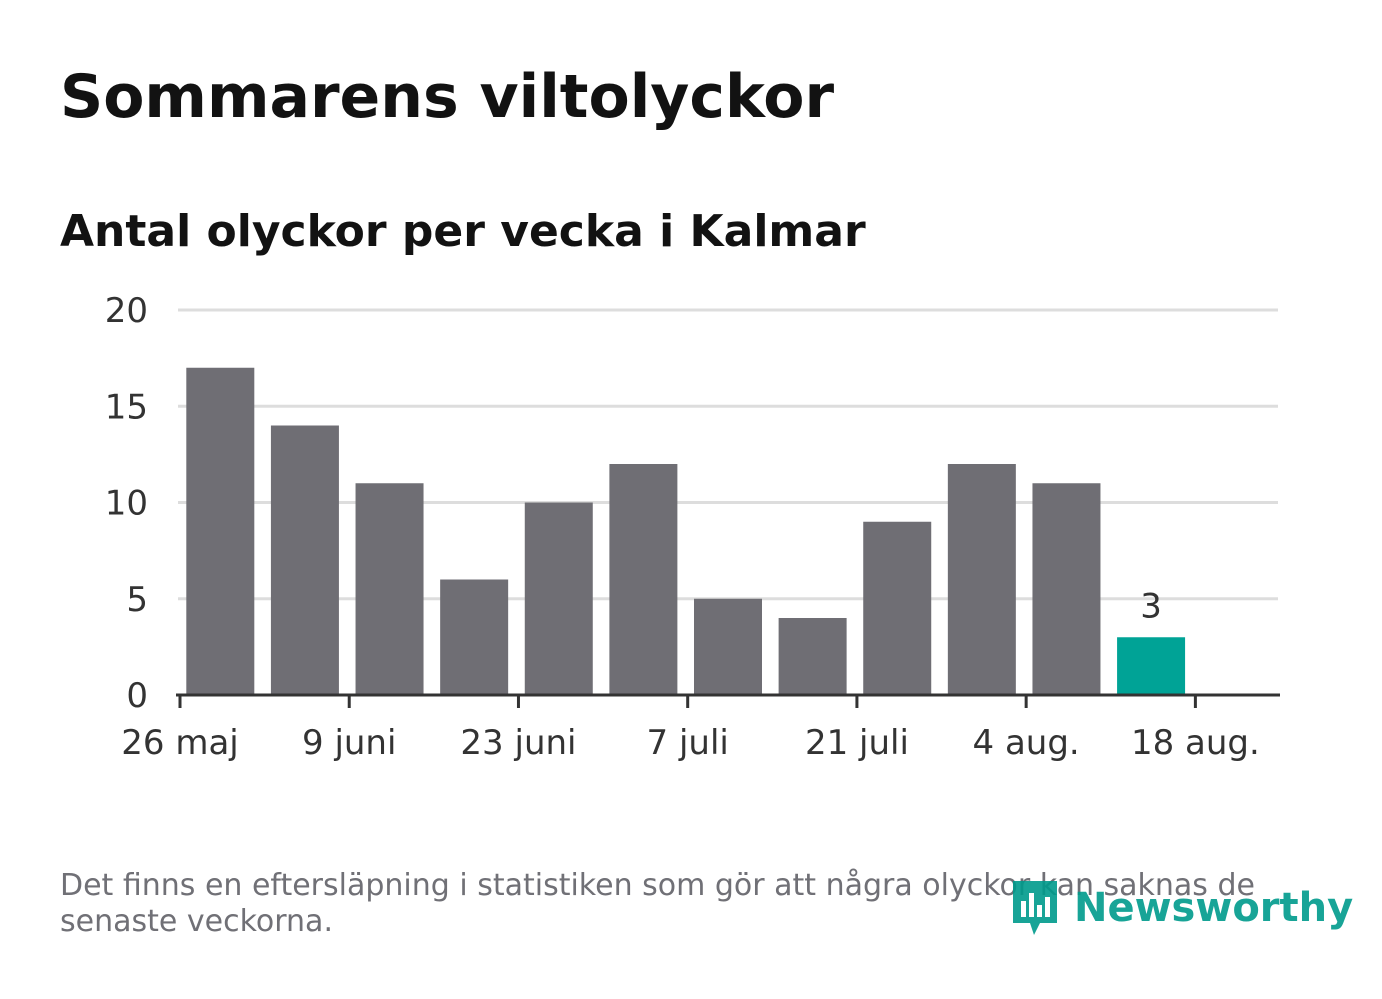 The image size is (1382, 999). What do you see at coordinates (518, 743) in the screenshot?
I see `x-tick-label: 23 juni` at bounding box center [518, 743].